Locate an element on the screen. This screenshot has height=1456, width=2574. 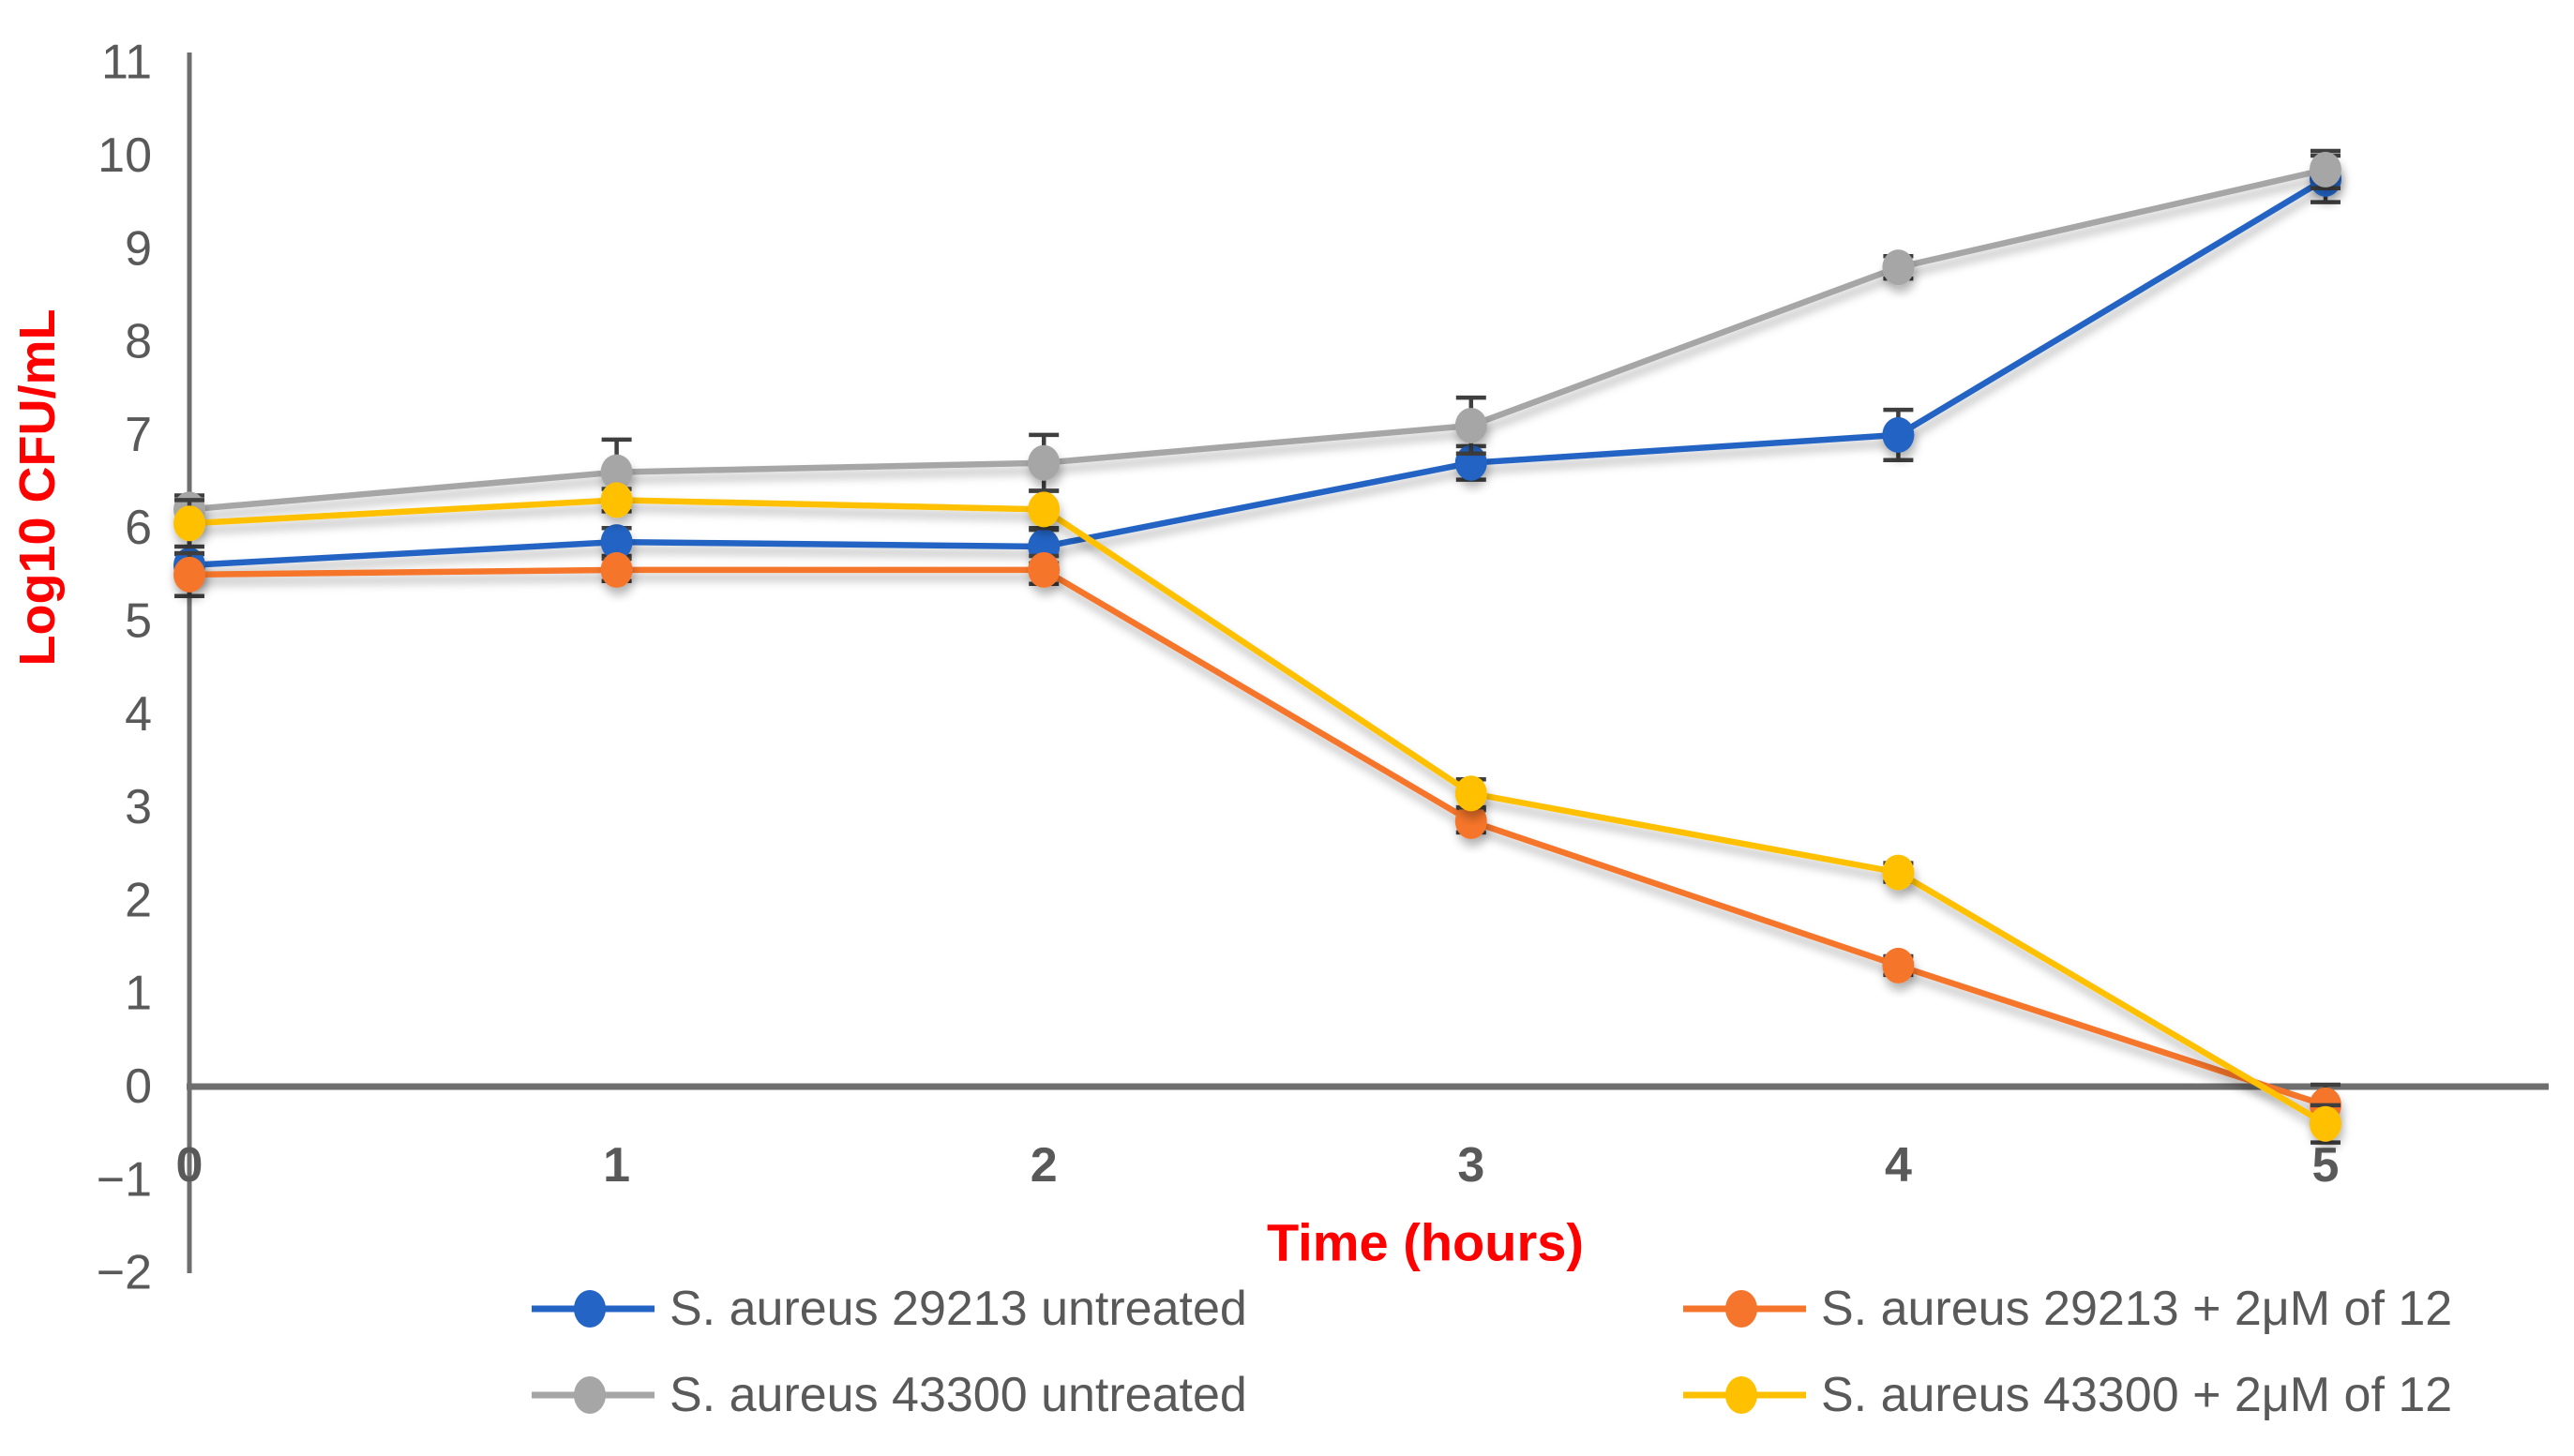
x-tick-label-5: 5 is located at coordinates (2326, 1165).